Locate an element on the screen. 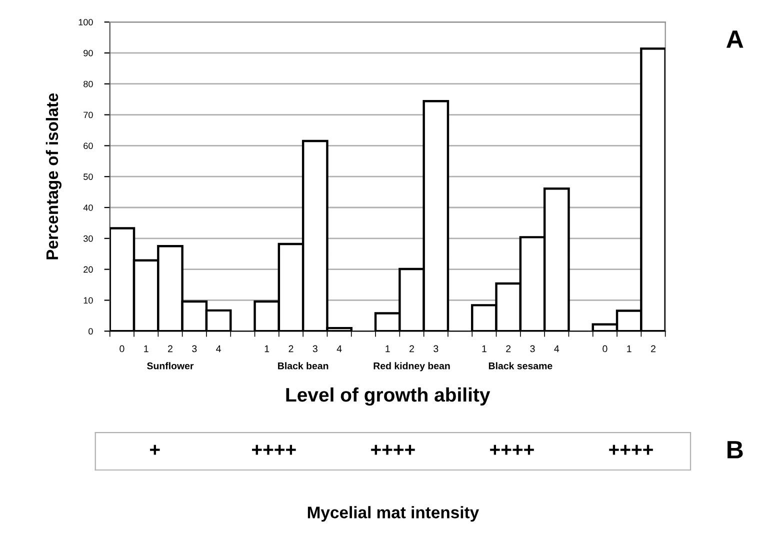  y-tick-label: 10 is located at coordinates (88, 300).